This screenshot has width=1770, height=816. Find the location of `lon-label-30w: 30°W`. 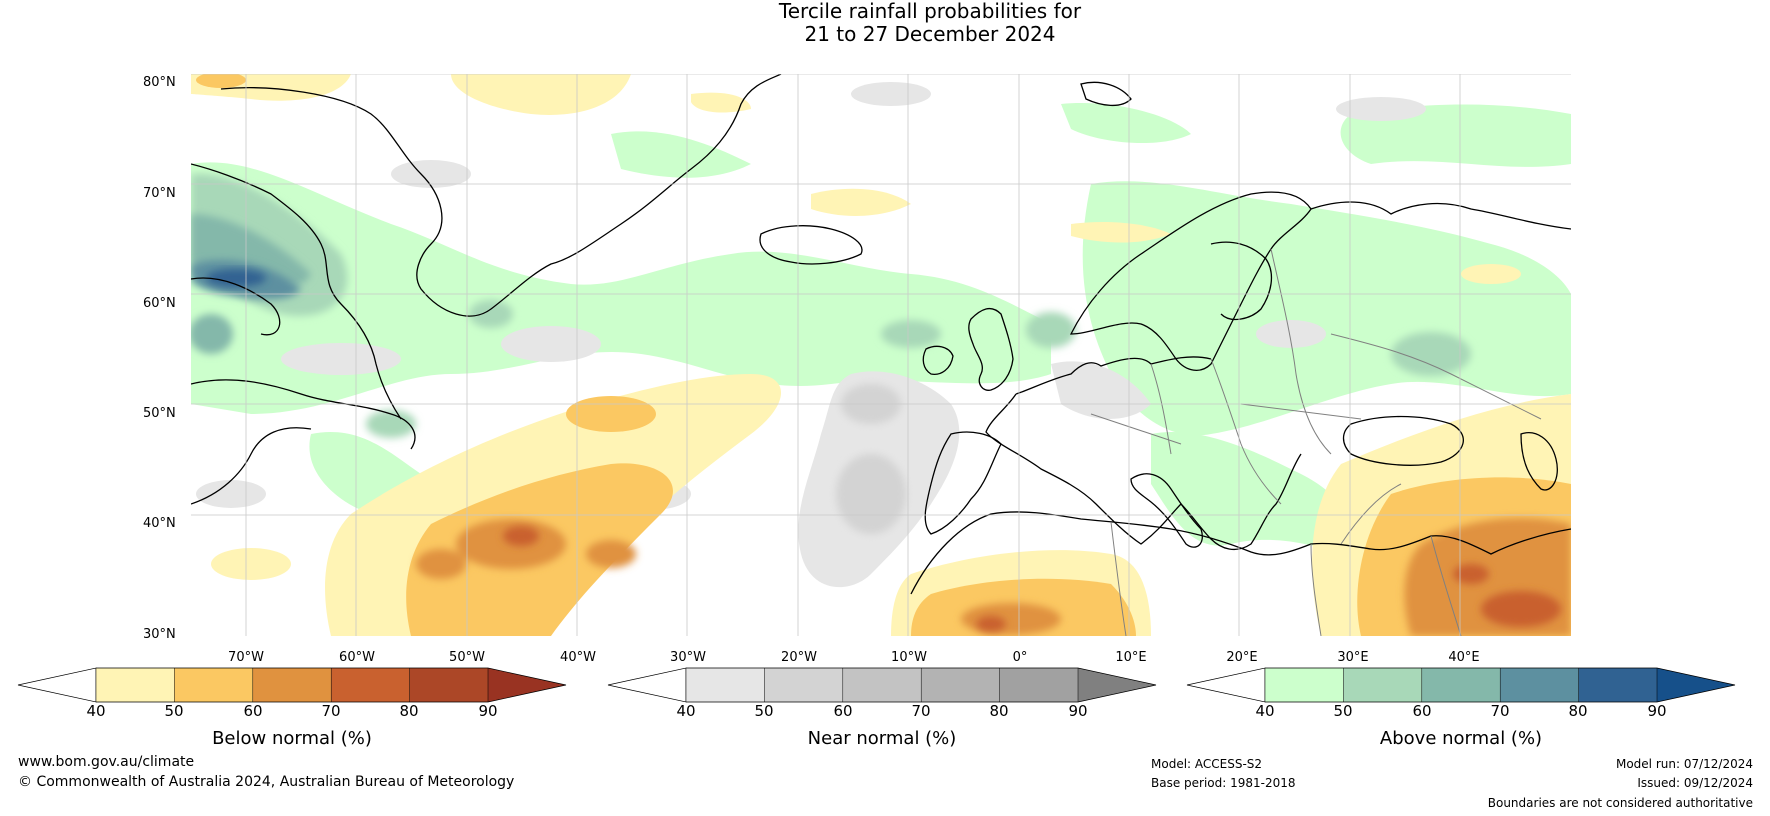

lon-label-30w: 30°W is located at coordinates (688, 657).